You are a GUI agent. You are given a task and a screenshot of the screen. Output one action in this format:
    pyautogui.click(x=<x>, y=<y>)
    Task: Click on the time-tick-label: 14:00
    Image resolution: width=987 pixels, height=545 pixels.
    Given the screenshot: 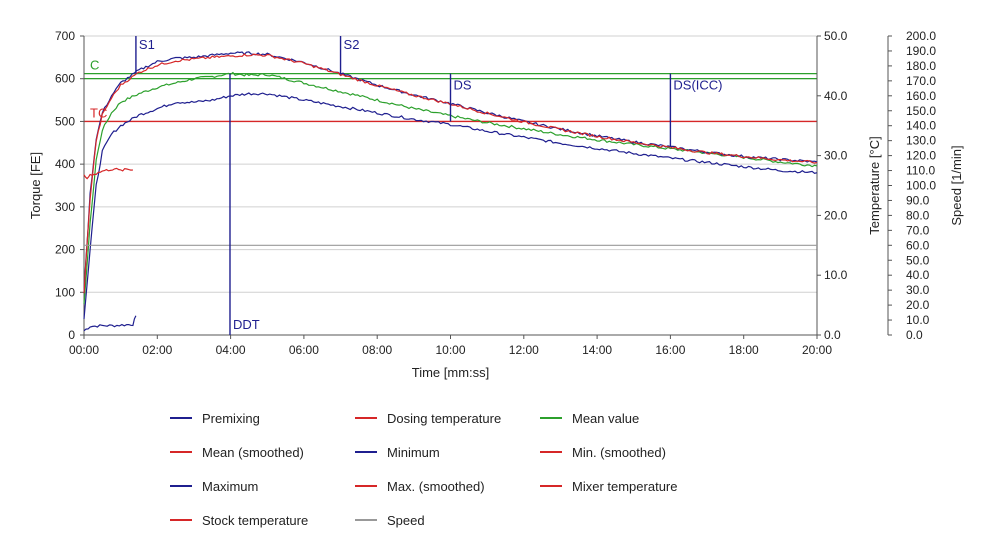 What is the action you would take?
    pyautogui.click(x=597, y=350)
    